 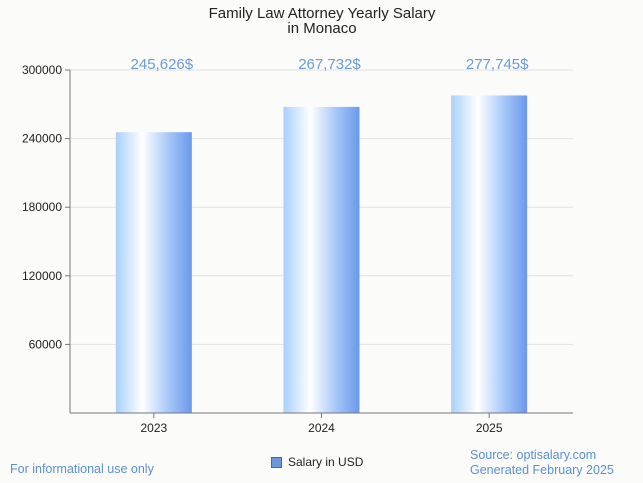 What do you see at coordinates (42, 276) in the screenshot?
I see `y-tick-label: 120000` at bounding box center [42, 276].